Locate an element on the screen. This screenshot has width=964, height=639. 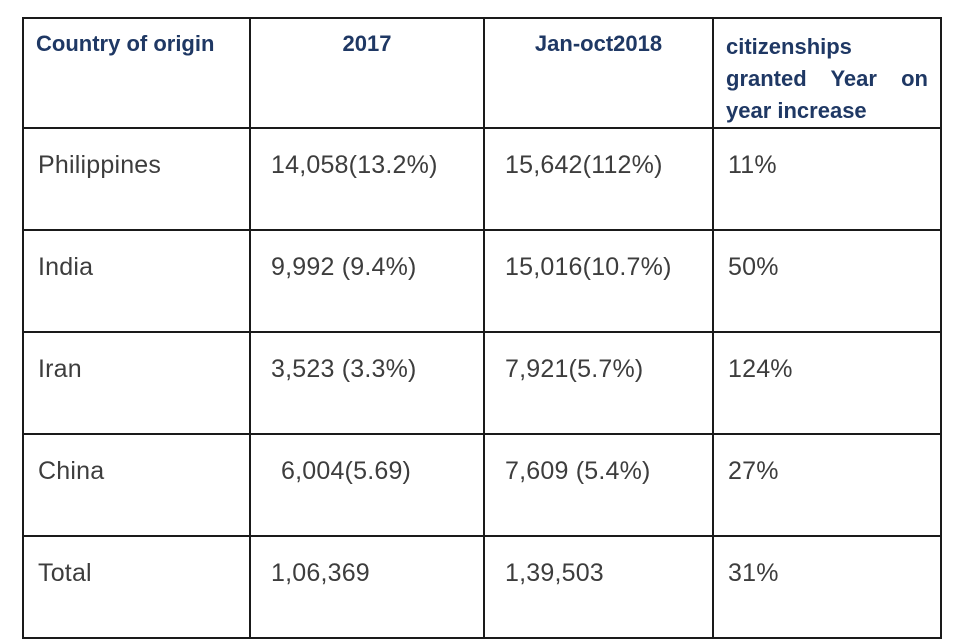
cell-2018-value: 7,921(5.7%) is located at coordinates (598, 383).